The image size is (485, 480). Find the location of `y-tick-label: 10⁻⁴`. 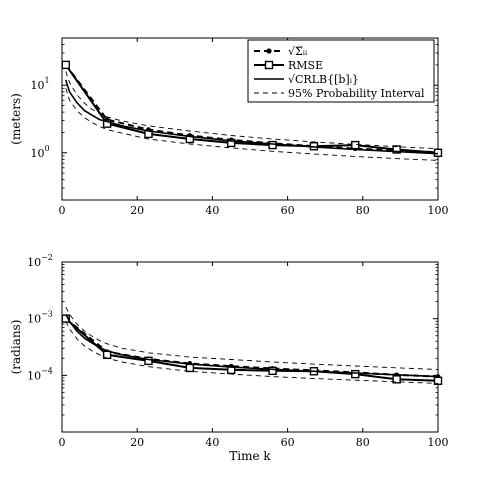

y-tick-label: 10⁻⁴ is located at coordinates (40, 374).